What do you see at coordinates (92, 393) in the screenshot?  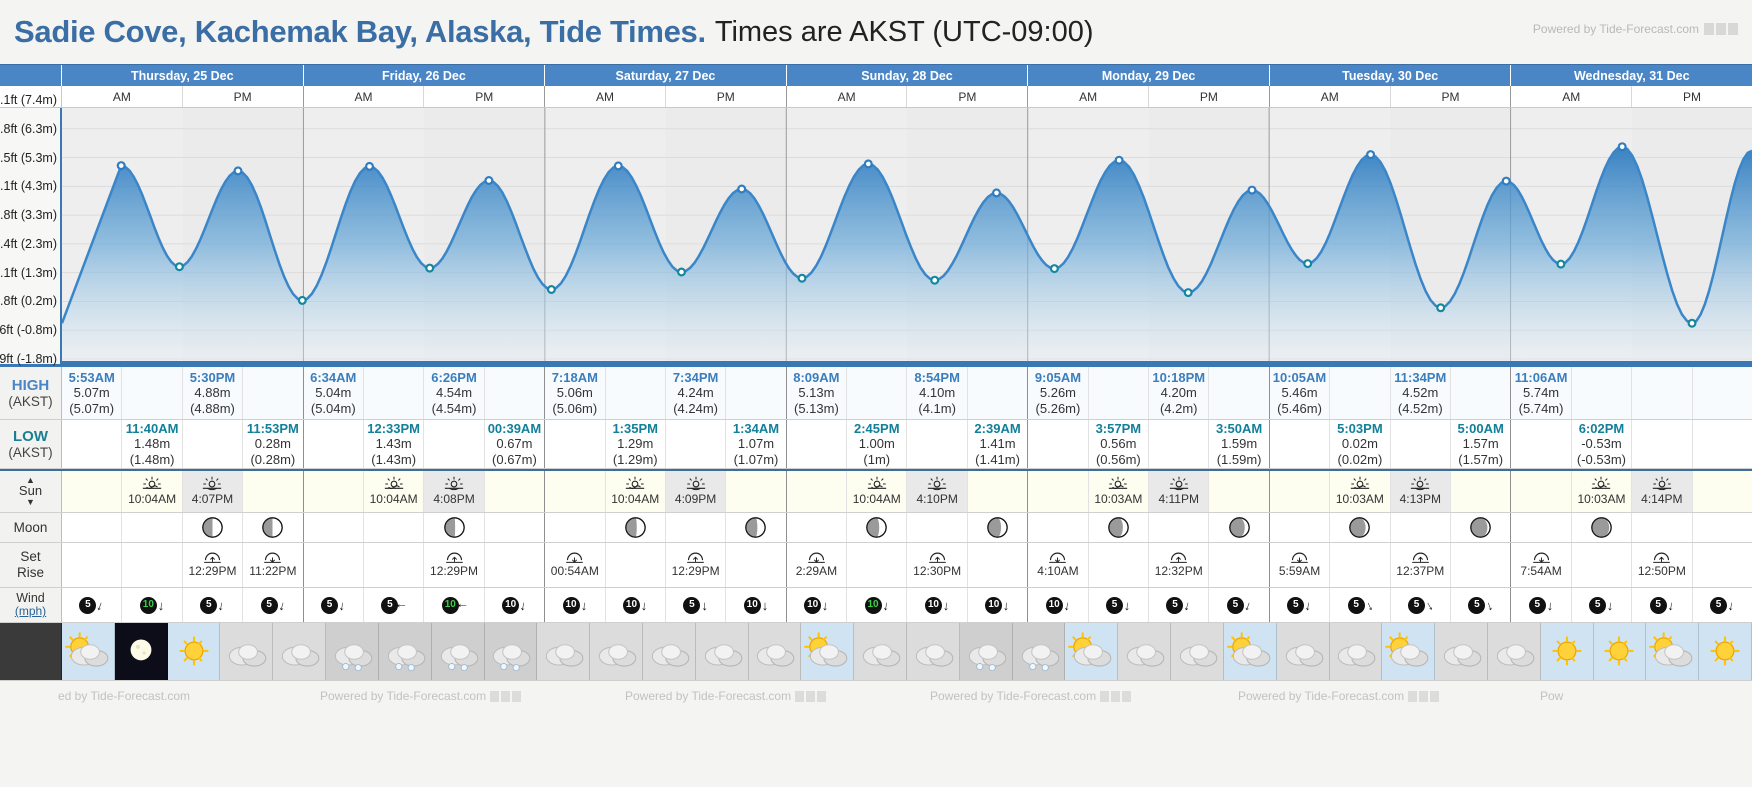 I see `high-tide-entry: 5:53AM 5.07m (5.07m)` at bounding box center [92, 393].